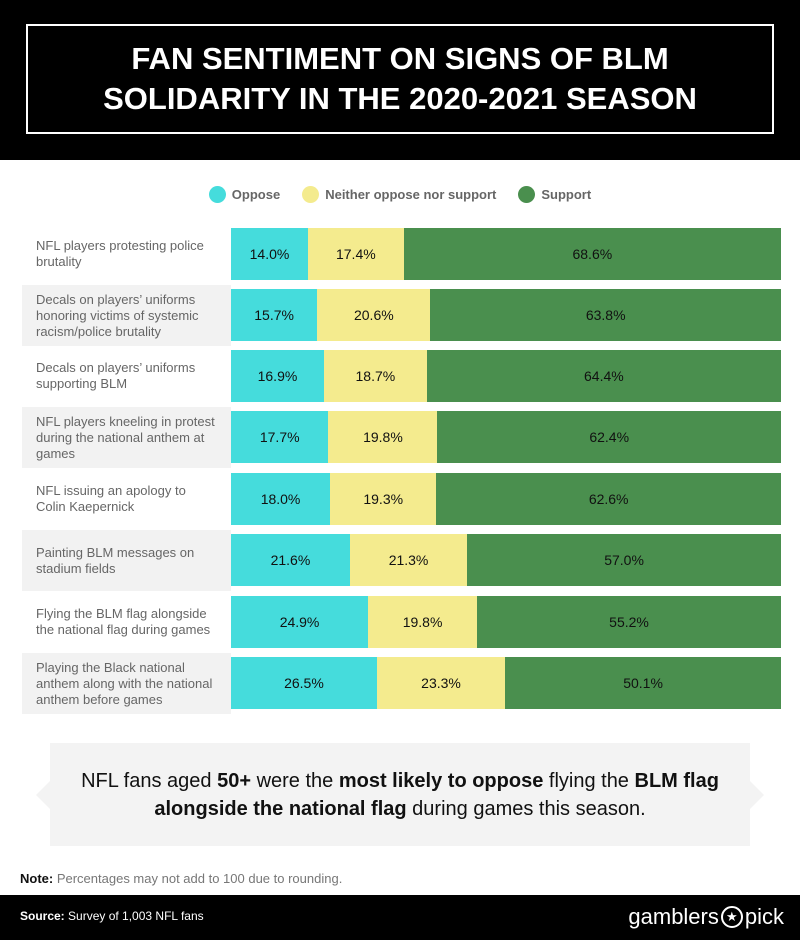 This screenshot has height=940, width=800. I want to click on bar-segment-support: 62.6%, so click(608, 499).